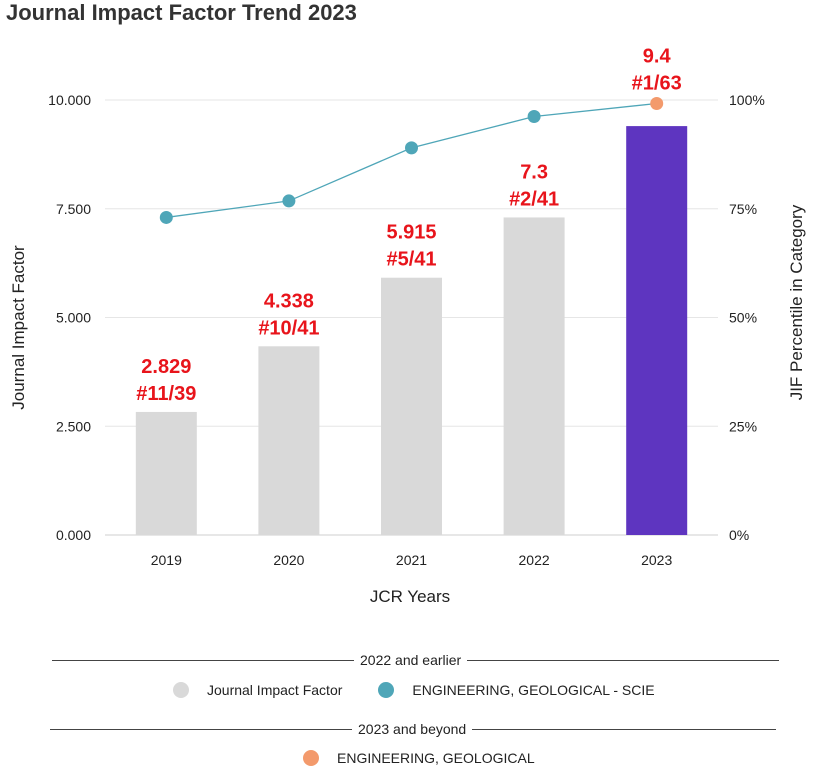 This screenshot has width=816, height=781. What do you see at coordinates (411, 660) in the screenshot?
I see `legend-group-label: 2022 and earlier` at bounding box center [411, 660].